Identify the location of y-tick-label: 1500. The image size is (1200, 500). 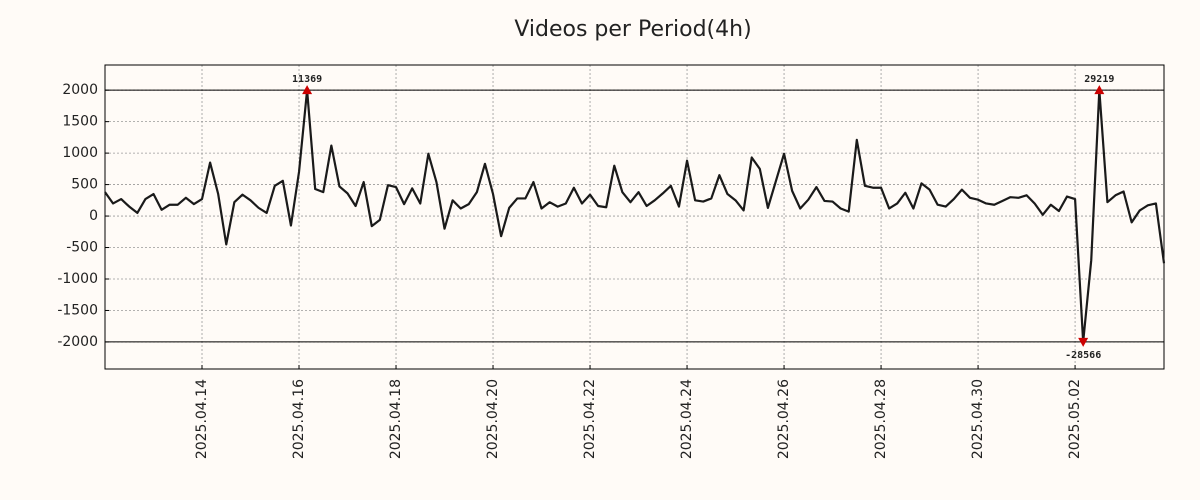
(80, 122).